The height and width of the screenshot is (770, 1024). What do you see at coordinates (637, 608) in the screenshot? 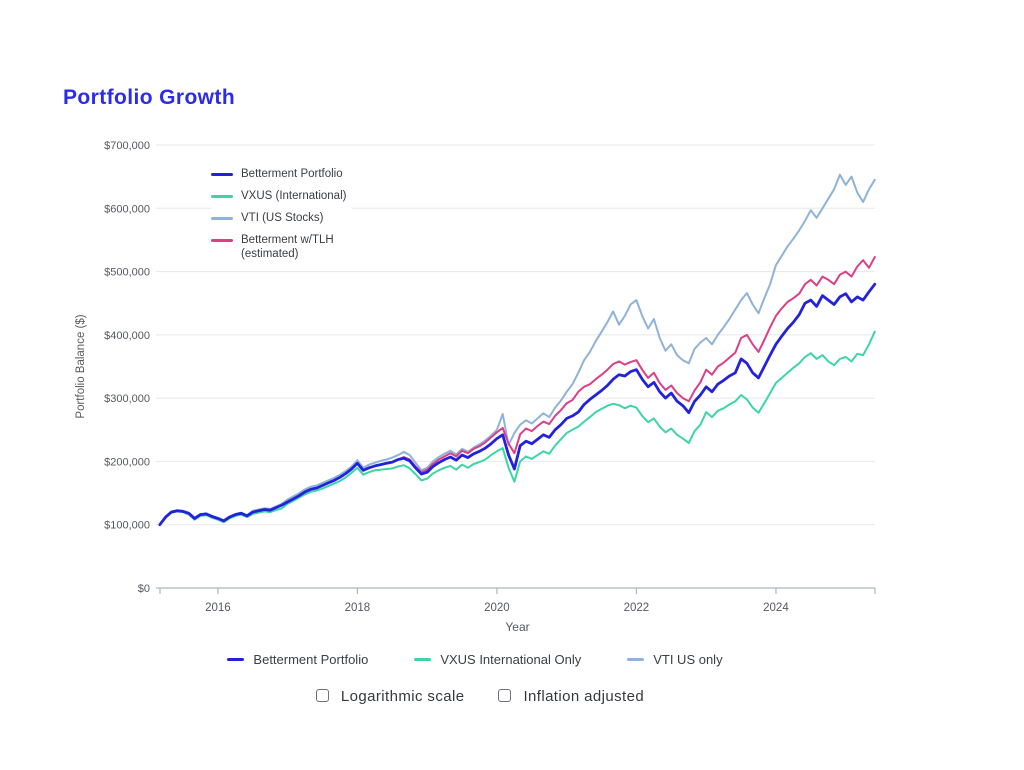
I see `x-tick-label: 2022` at bounding box center [637, 608].